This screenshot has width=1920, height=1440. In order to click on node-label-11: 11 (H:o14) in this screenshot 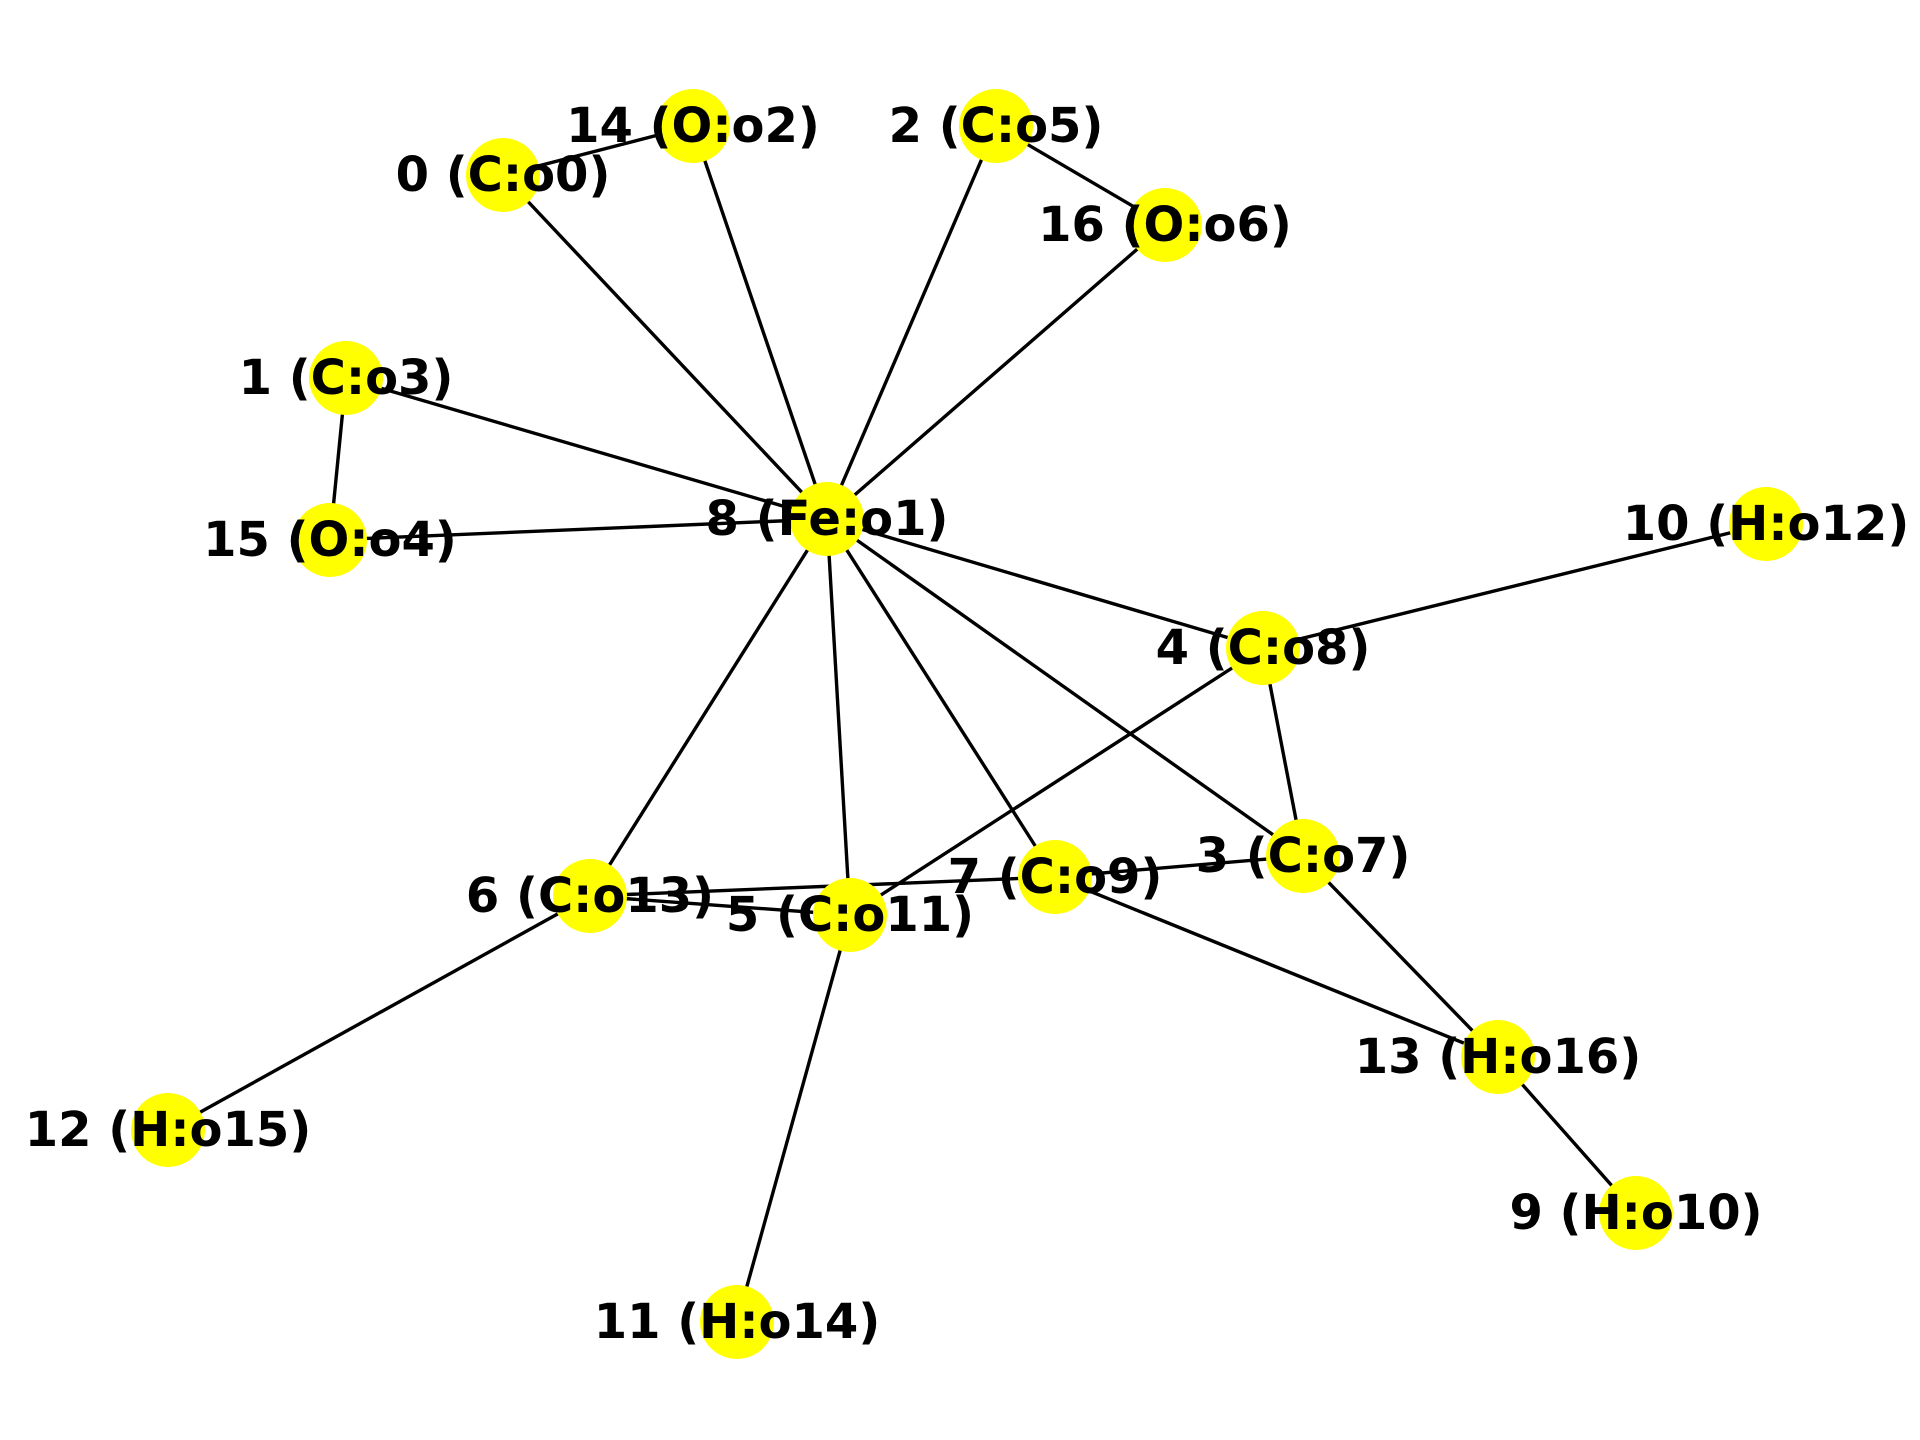, I will do `click(737, 1322)`.